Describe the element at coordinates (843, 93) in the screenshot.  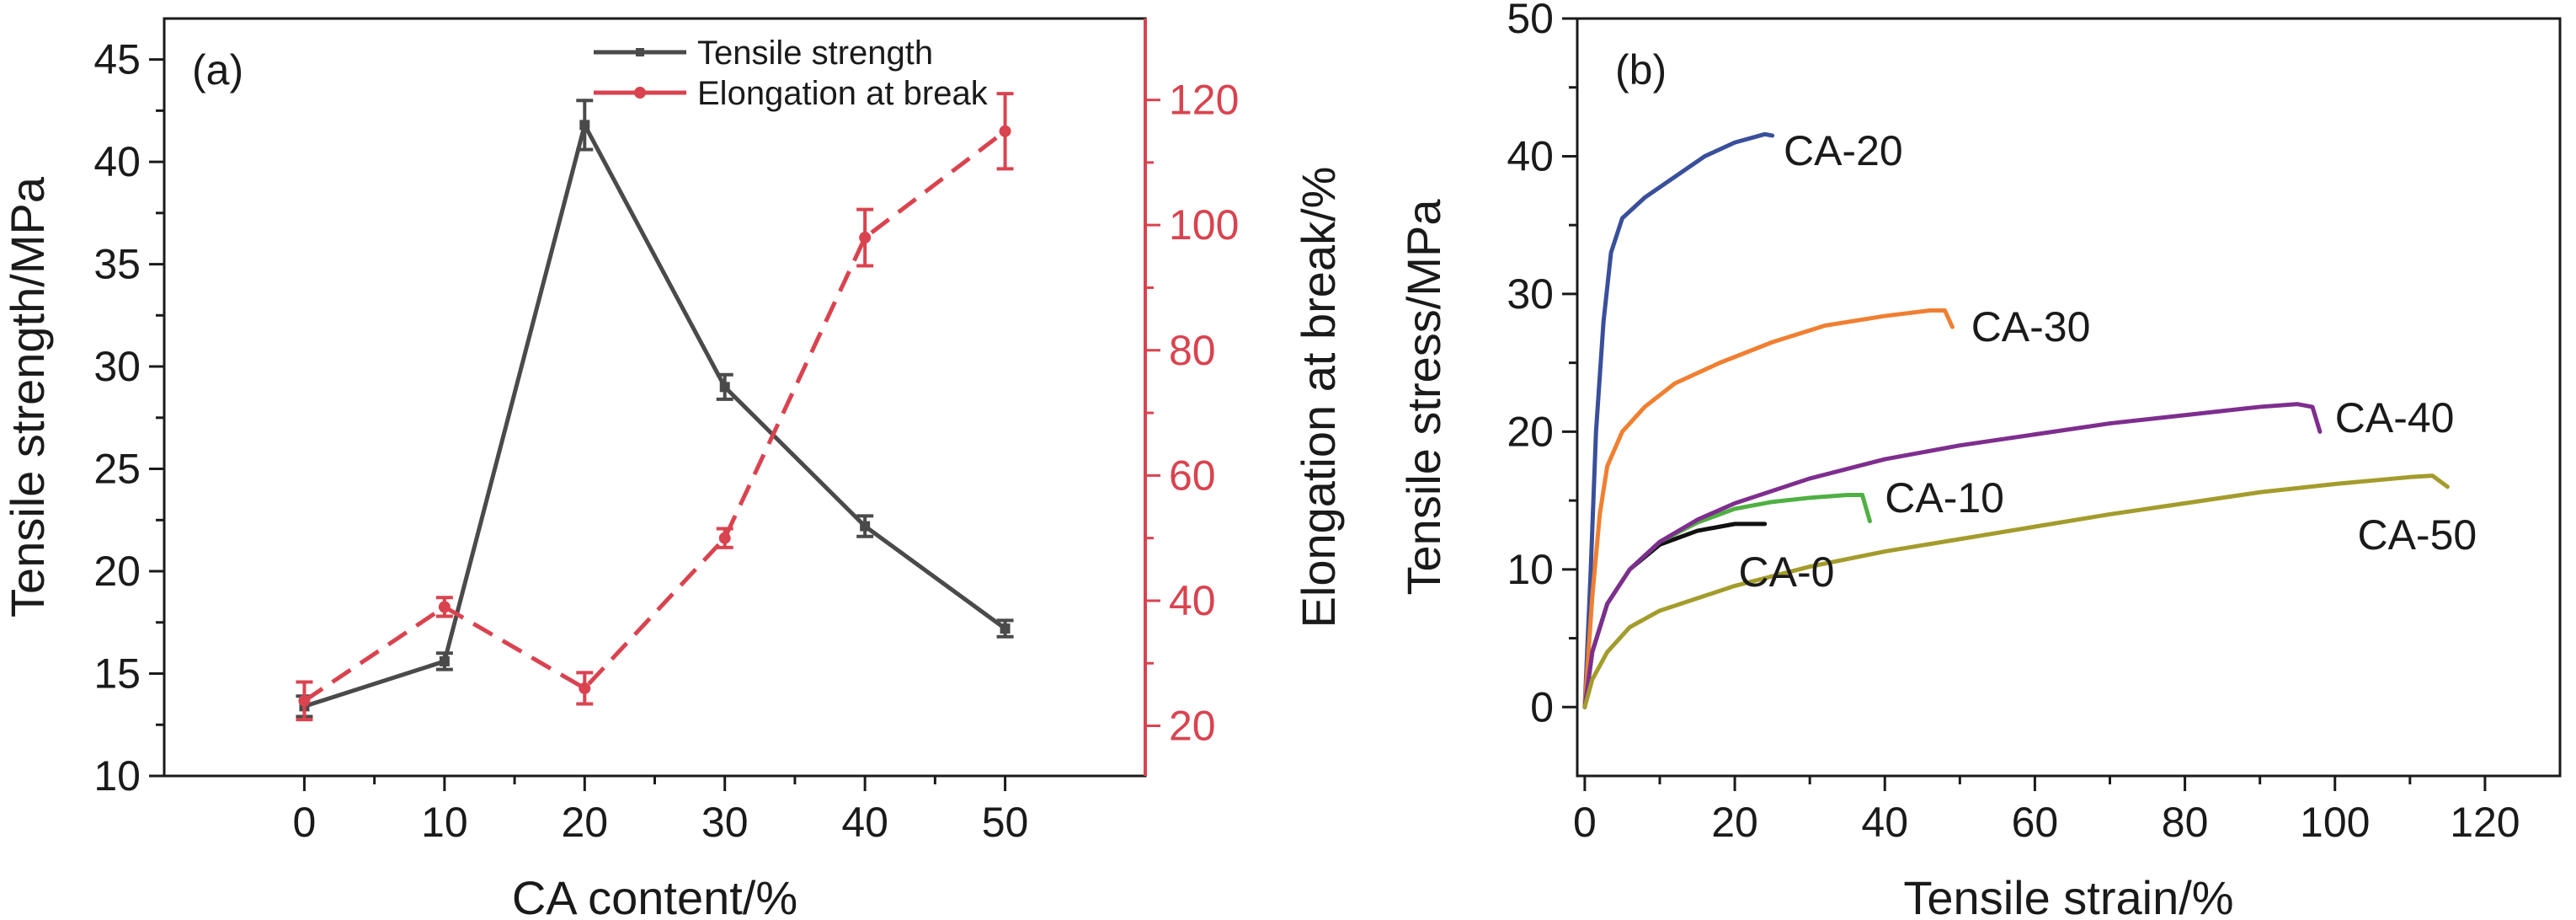
I see `legend-label-elongation-at-break: Elongation at break` at that location.